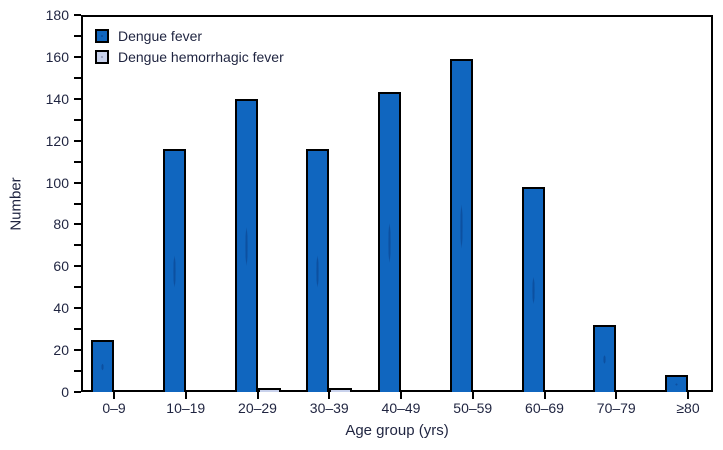 This screenshot has height=450, width=723. Describe the element at coordinates (57, 182) in the screenshot. I see `y-axis-tick-label: 100` at that location.